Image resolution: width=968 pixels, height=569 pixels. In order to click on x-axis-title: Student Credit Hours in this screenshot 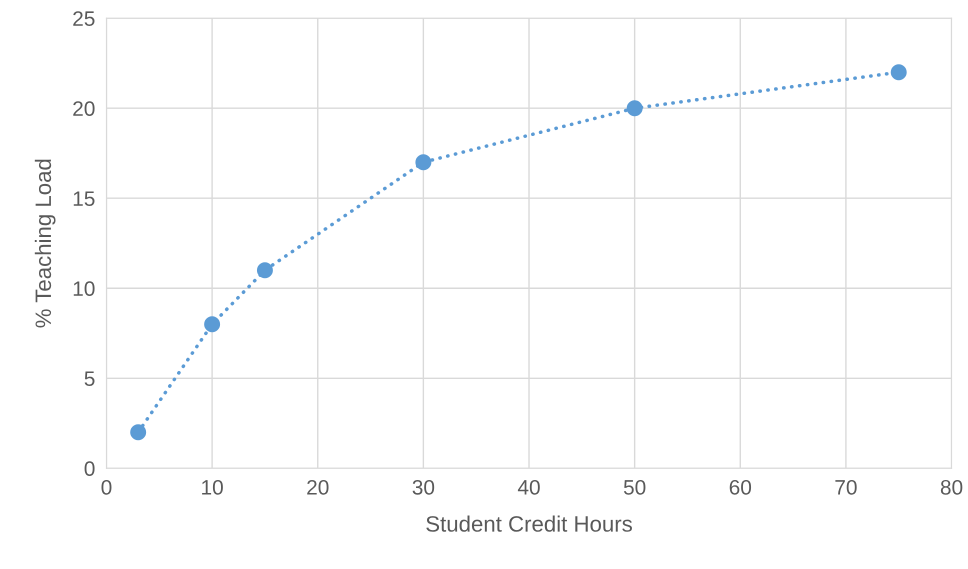, I will do `click(529, 523)`.